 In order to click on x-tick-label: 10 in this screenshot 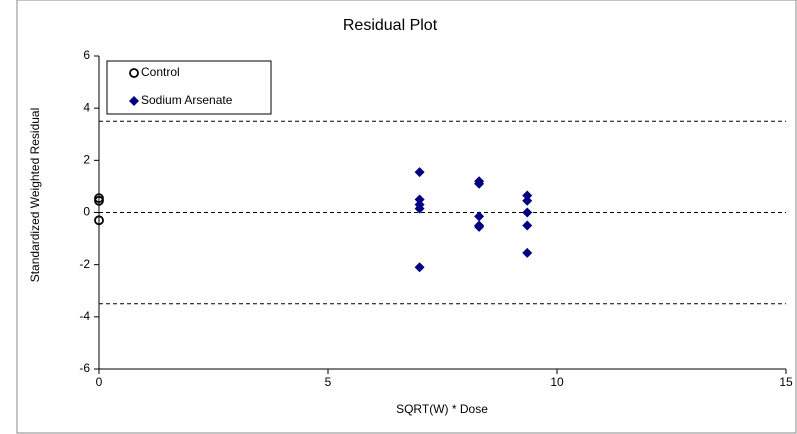, I will do `click(557, 382)`.